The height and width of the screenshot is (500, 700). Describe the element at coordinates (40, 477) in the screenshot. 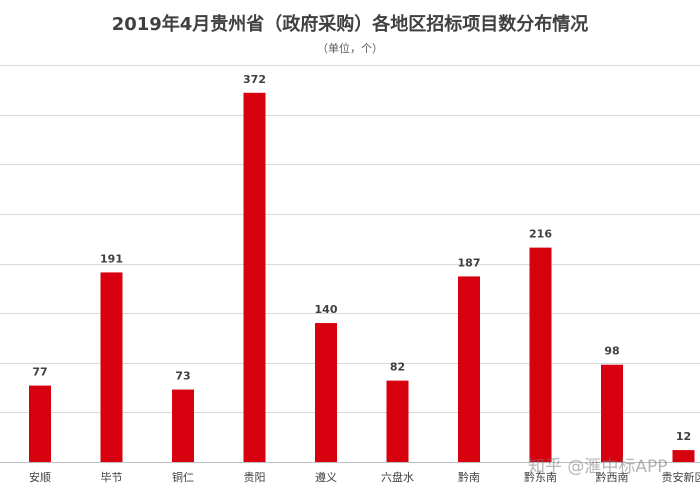

I see `x-tick-label-0: 安顺` at that location.